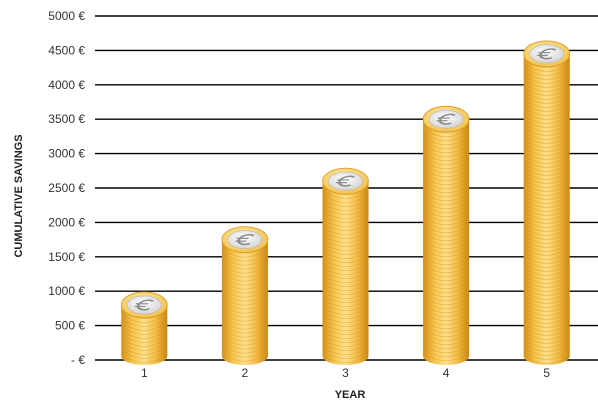  What do you see at coordinates (70, 326) in the screenshot?
I see `y-tick-label: 500 €` at bounding box center [70, 326].